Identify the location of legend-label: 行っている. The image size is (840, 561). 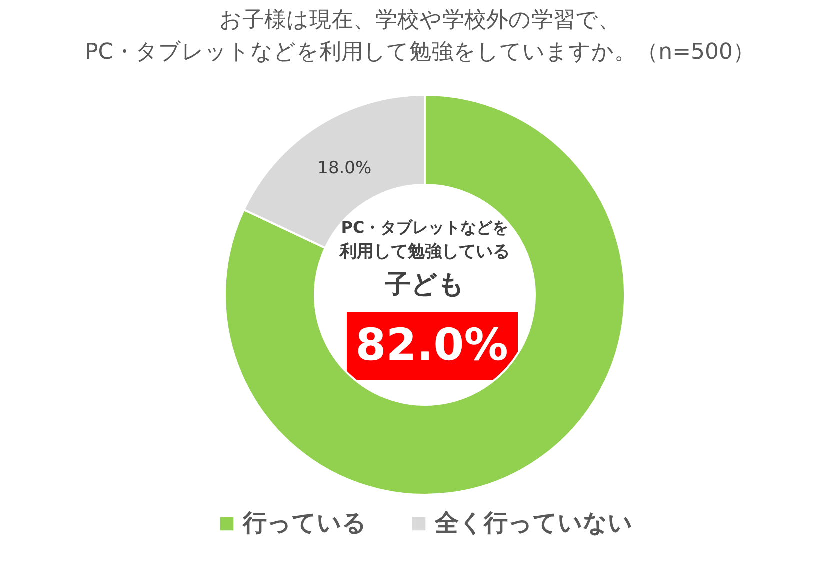
(304, 523).